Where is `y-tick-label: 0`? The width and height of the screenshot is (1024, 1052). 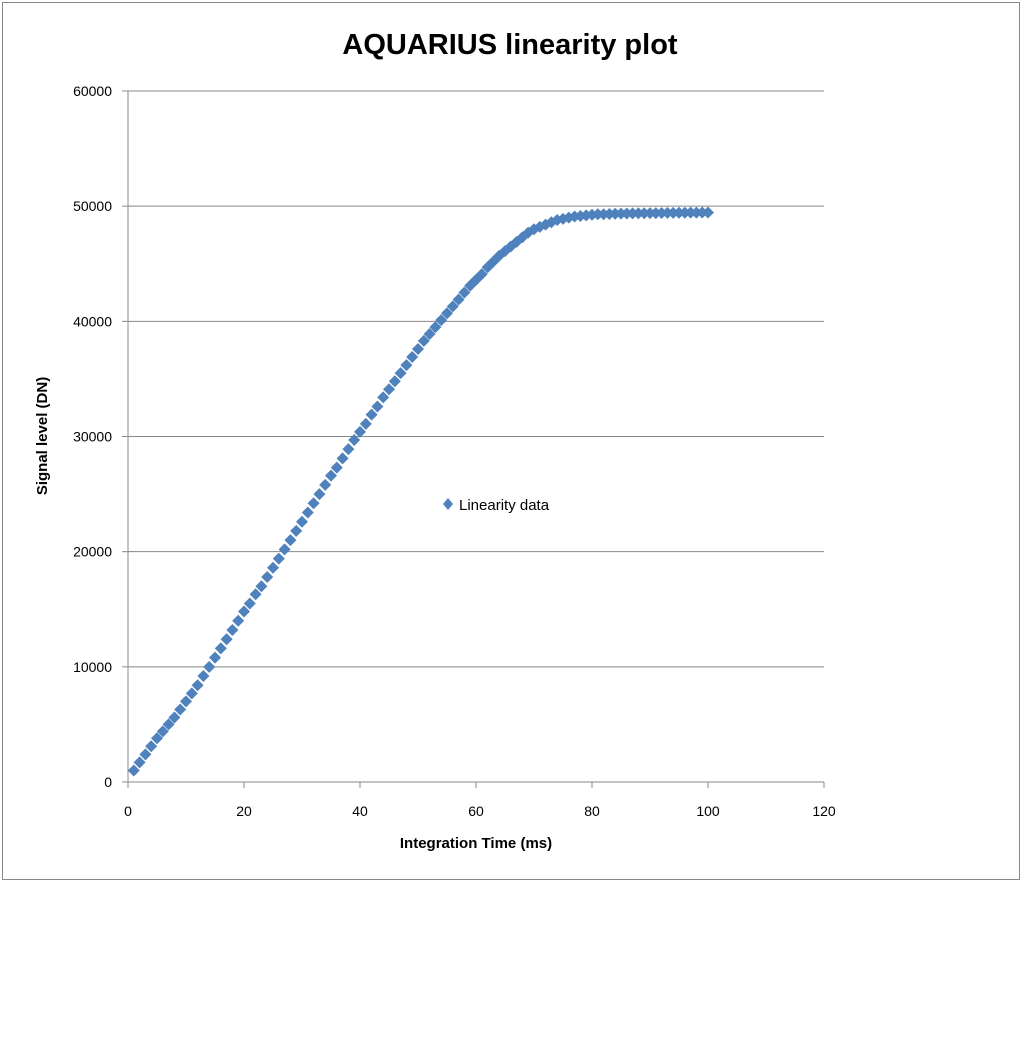 y-tick-label: 0 is located at coordinates (108, 782).